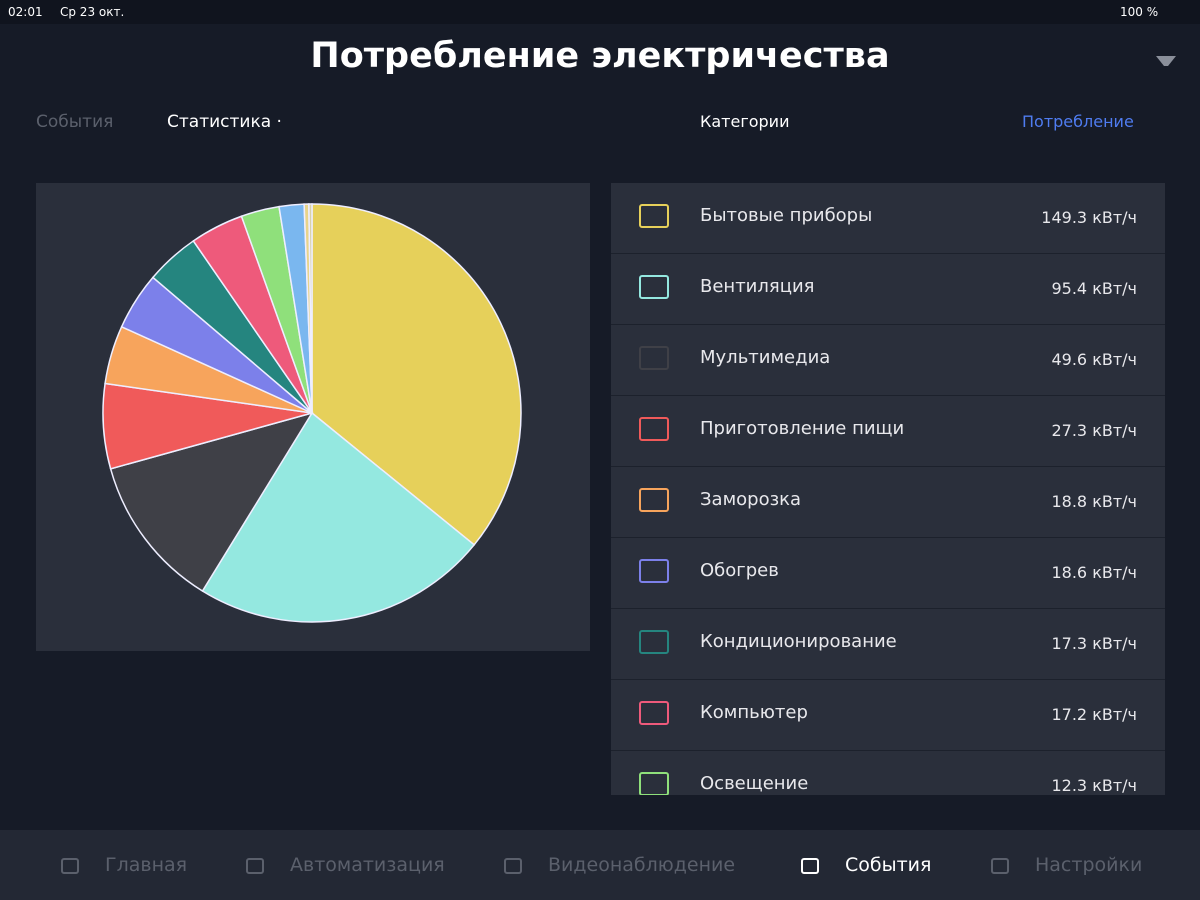 The width and height of the screenshot is (1200, 900). I want to click on category-label: Компьютер, so click(754, 712).